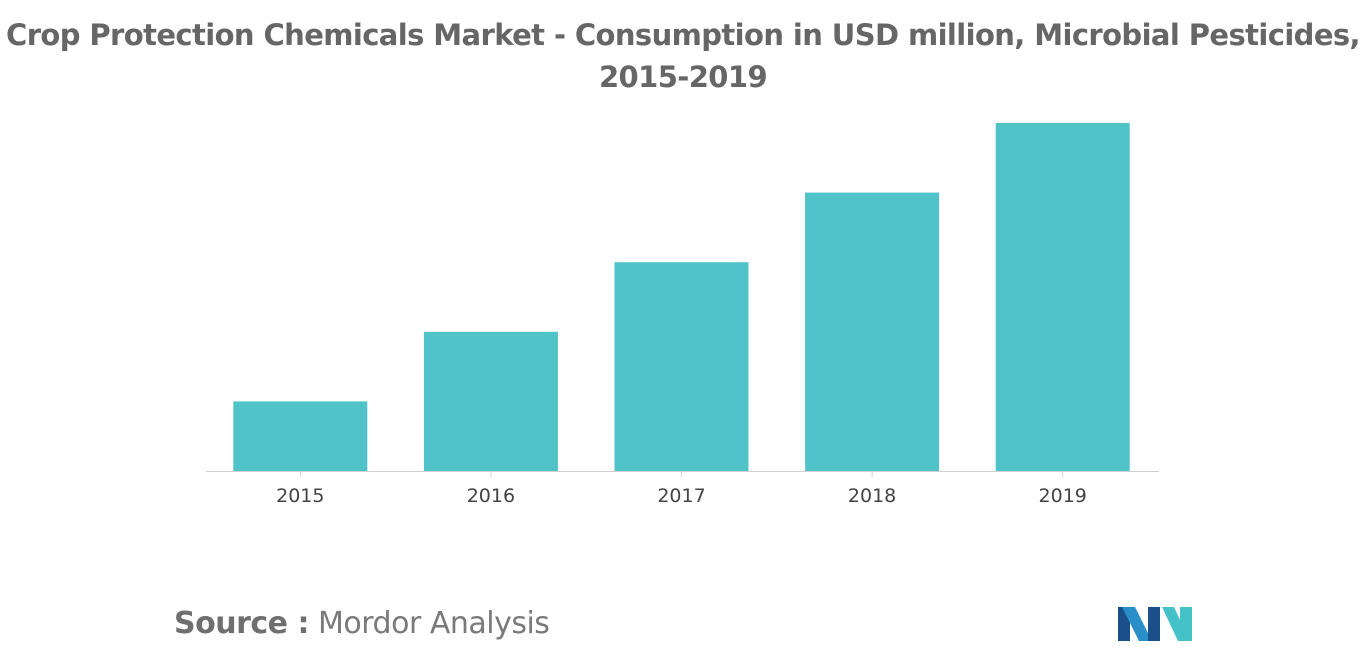 The width and height of the screenshot is (1366, 655). I want to click on mordor-intelligence-logo, so click(1155, 624).